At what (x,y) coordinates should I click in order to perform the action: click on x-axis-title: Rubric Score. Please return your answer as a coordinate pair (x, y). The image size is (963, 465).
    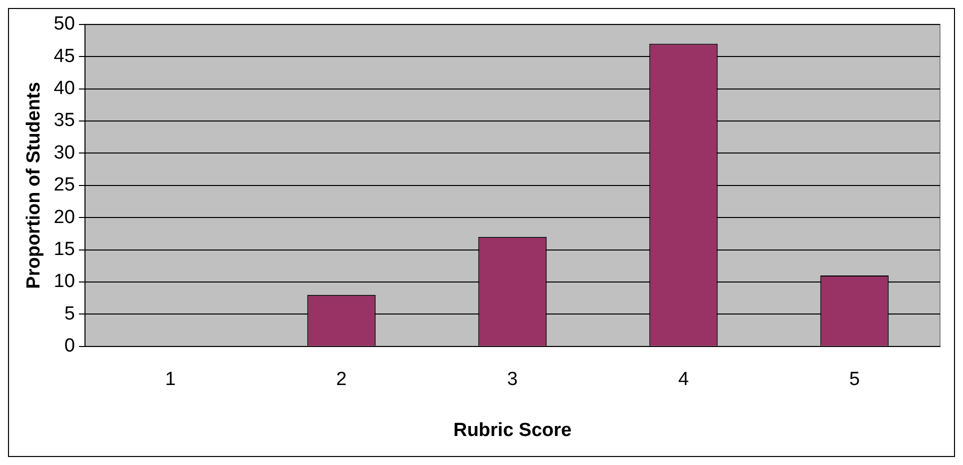
    Looking at the image, I should click on (512, 430).